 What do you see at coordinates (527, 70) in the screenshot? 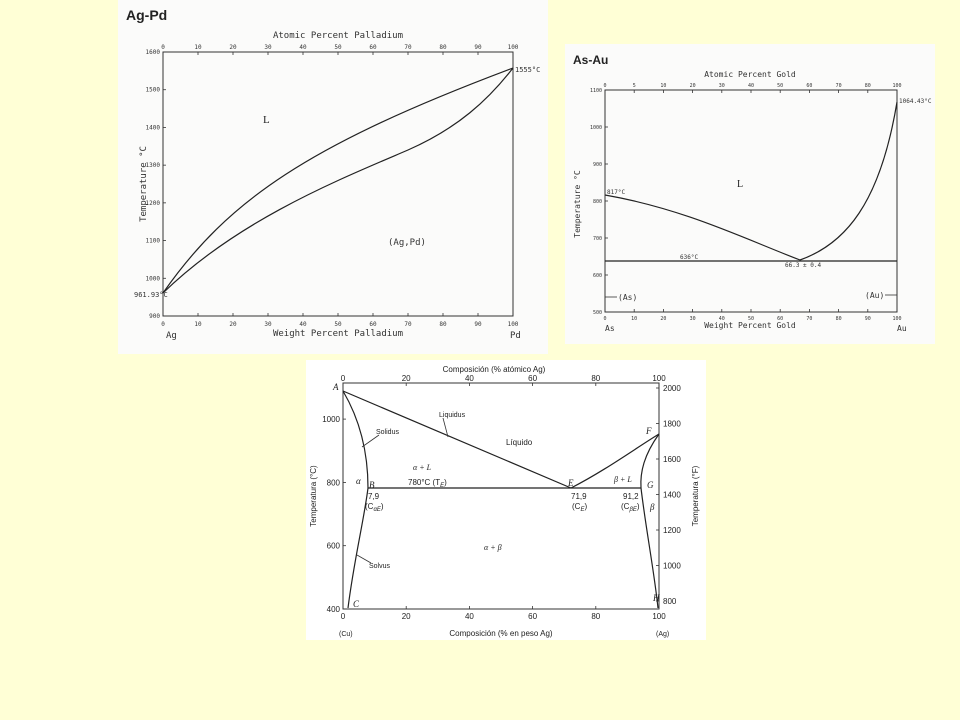
I see `ag-pd-right-melting-point: 1555°C` at bounding box center [527, 70].